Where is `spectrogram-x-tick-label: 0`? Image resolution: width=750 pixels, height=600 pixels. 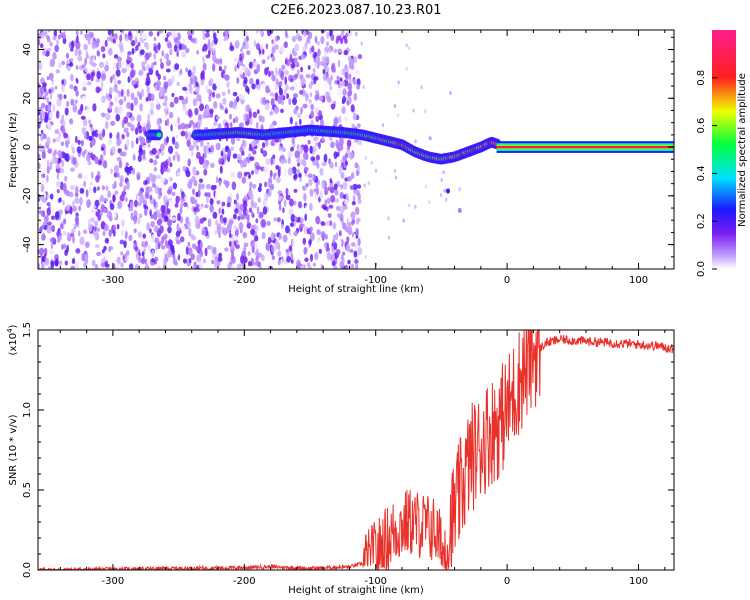
spectrogram-x-tick-label: 0 is located at coordinates (507, 280).